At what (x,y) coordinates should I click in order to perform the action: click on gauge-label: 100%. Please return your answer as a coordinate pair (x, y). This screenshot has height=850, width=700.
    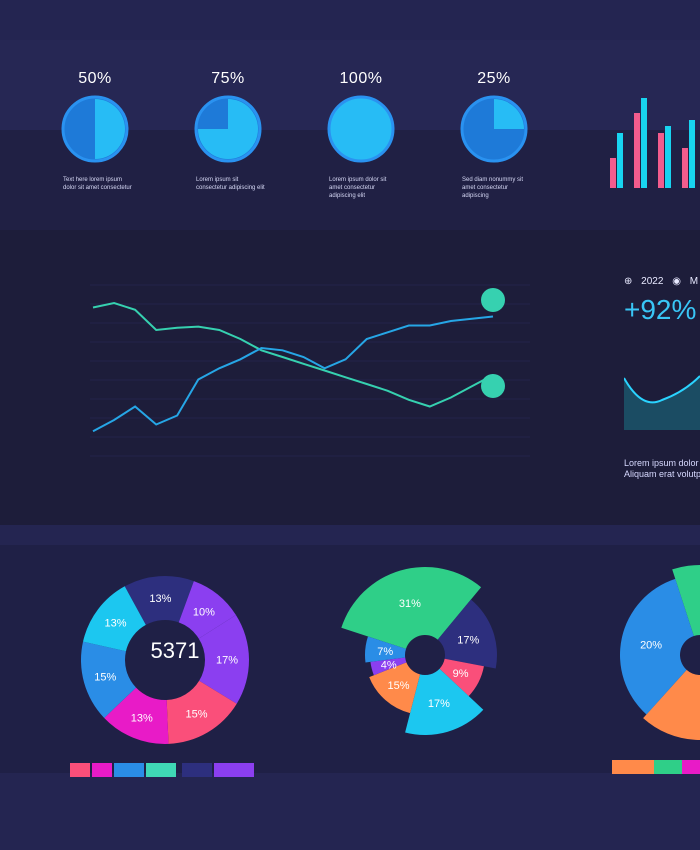
    Looking at the image, I should click on (361, 78).